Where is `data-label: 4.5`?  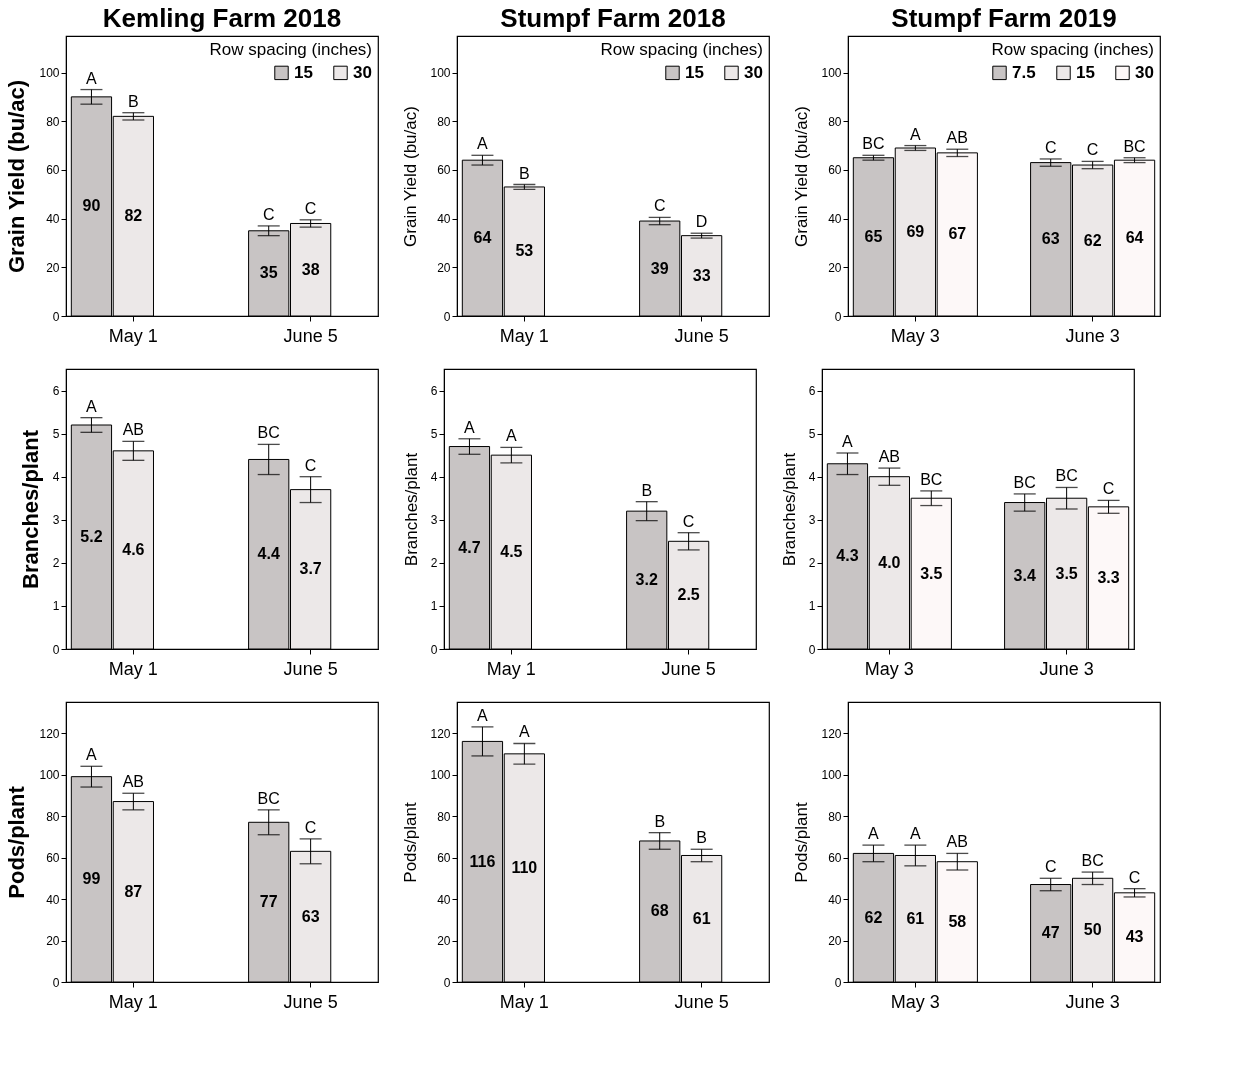 data-label: 4.5 is located at coordinates (511, 552).